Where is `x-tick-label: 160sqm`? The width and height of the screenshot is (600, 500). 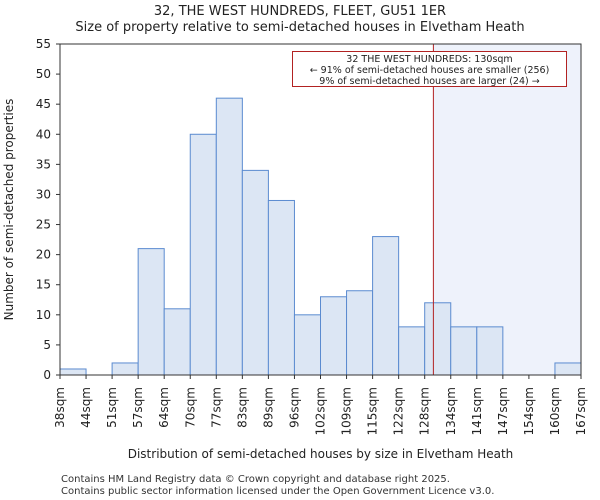 x-tick-label: 160sqm is located at coordinates (555, 411).